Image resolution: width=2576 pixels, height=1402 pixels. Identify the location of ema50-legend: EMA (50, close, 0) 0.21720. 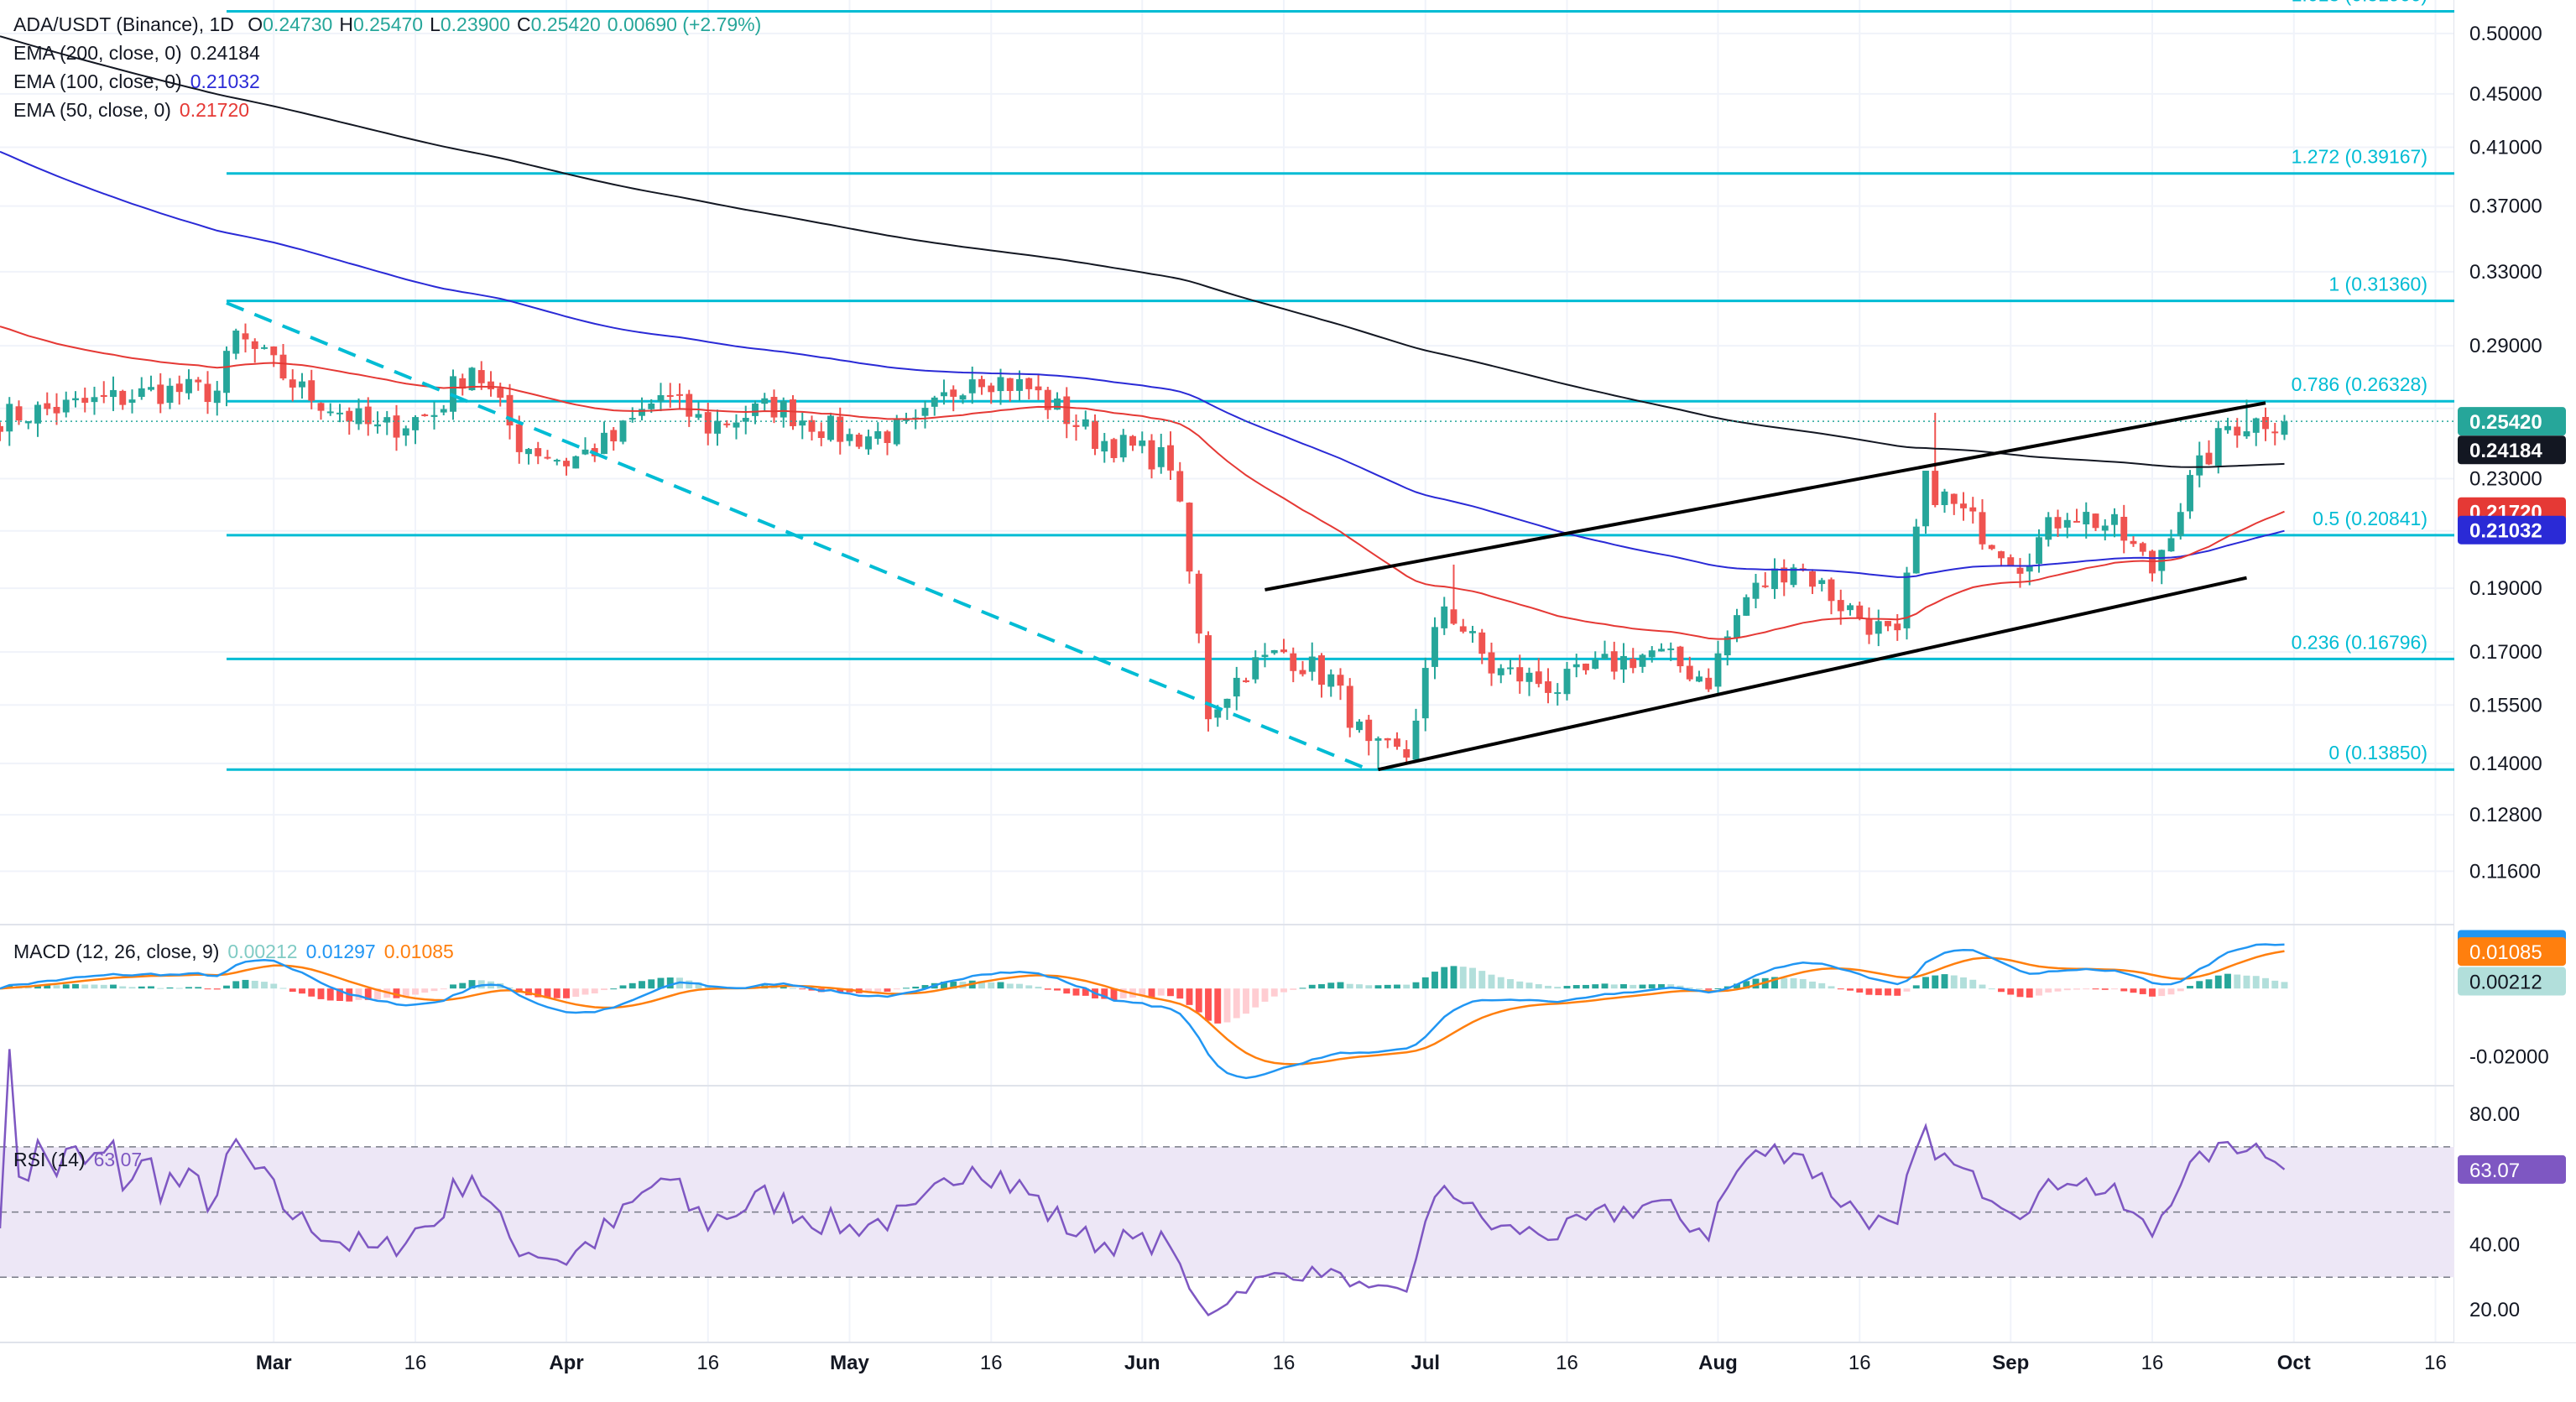
(135, 110).